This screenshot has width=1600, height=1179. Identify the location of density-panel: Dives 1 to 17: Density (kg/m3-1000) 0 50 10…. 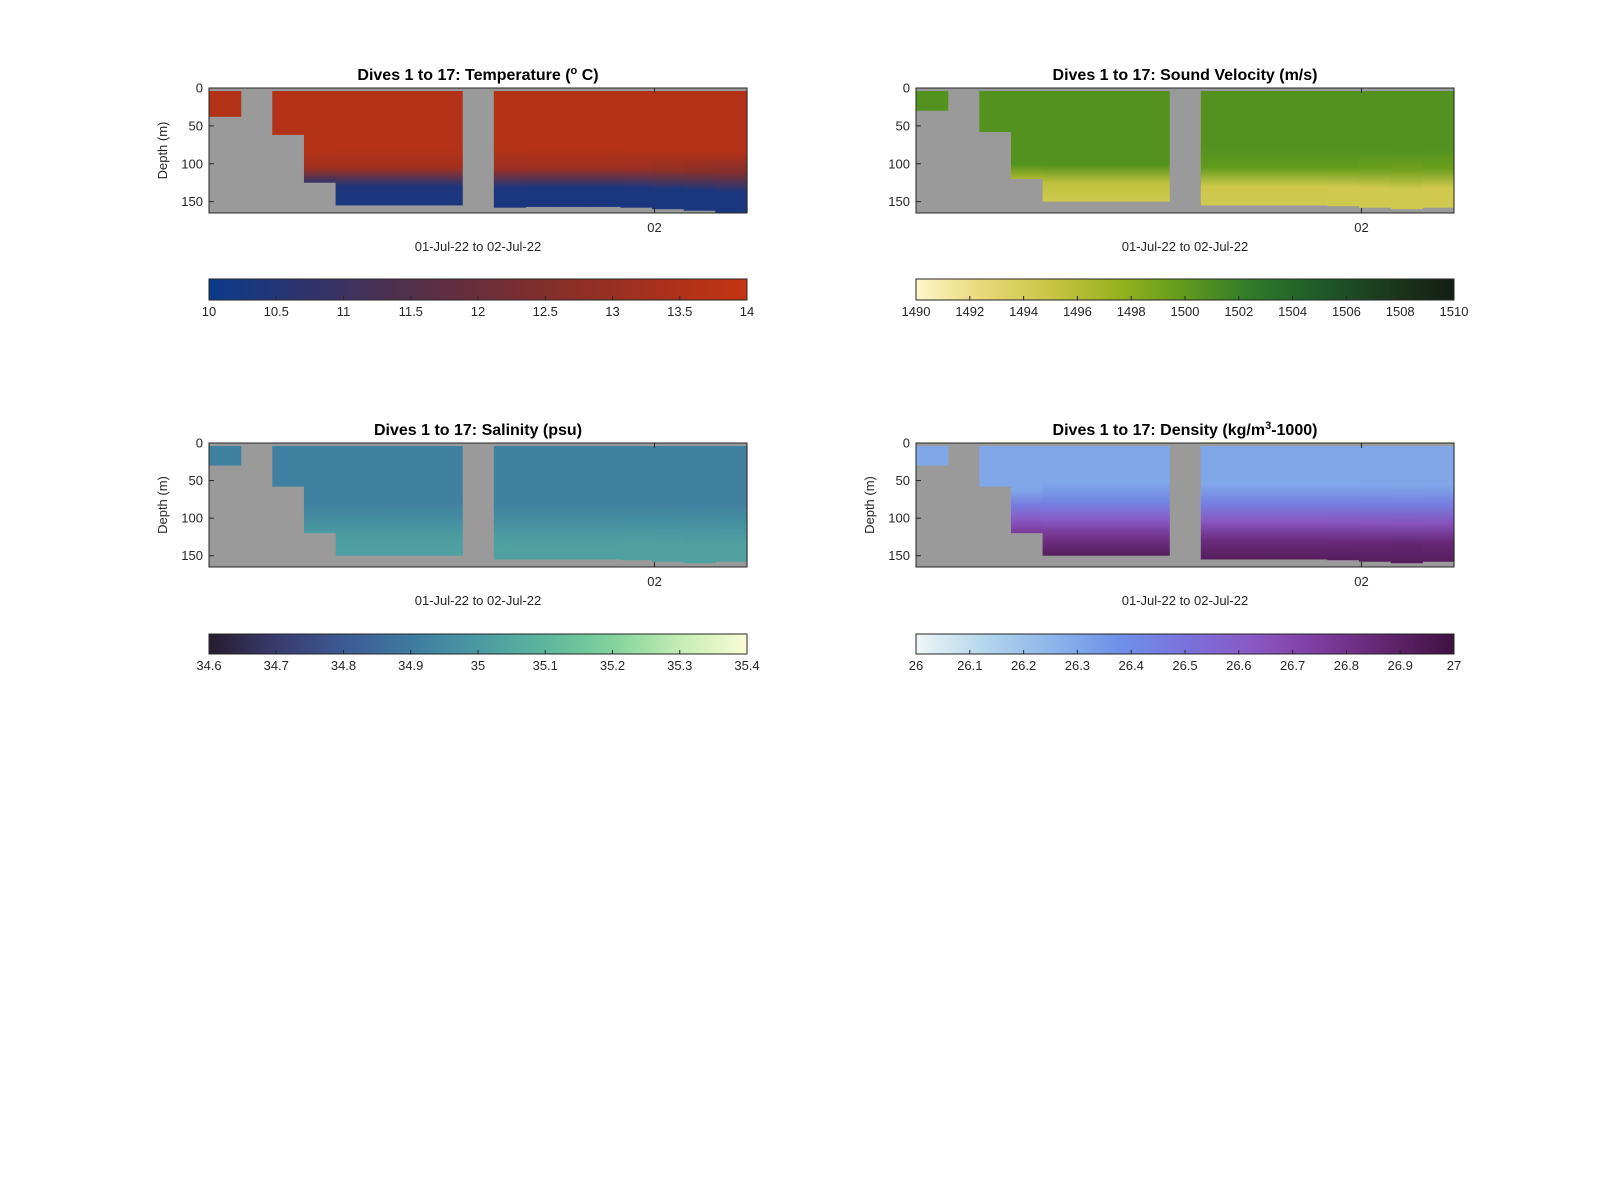
(1161, 546).